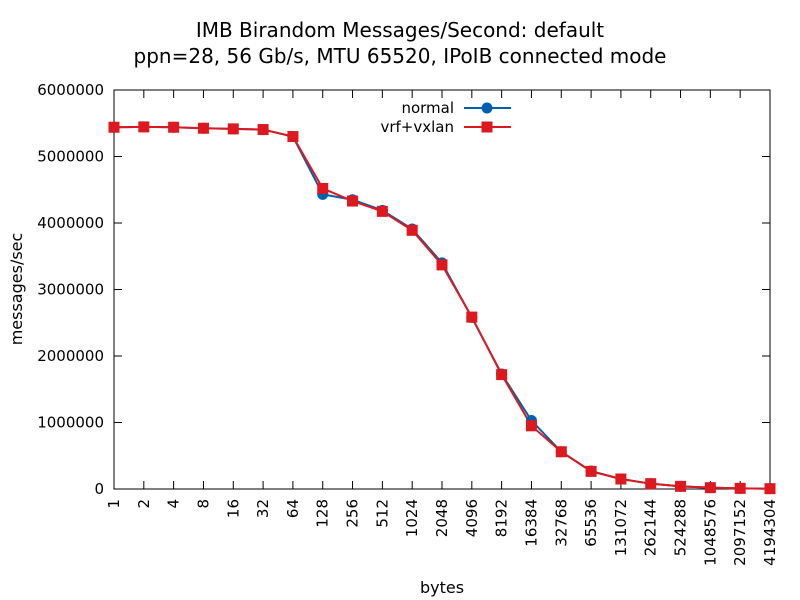 The height and width of the screenshot is (600, 800). Describe the element at coordinates (740, 532) in the screenshot. I see `x-tick-label: 2097152` at that location.